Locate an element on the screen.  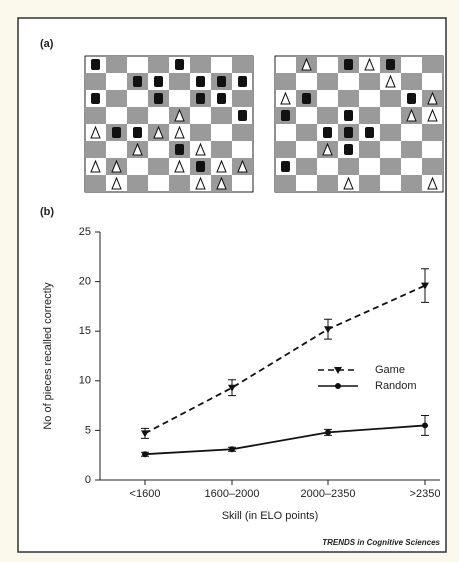
series-line is located at coordinates (285, 440).